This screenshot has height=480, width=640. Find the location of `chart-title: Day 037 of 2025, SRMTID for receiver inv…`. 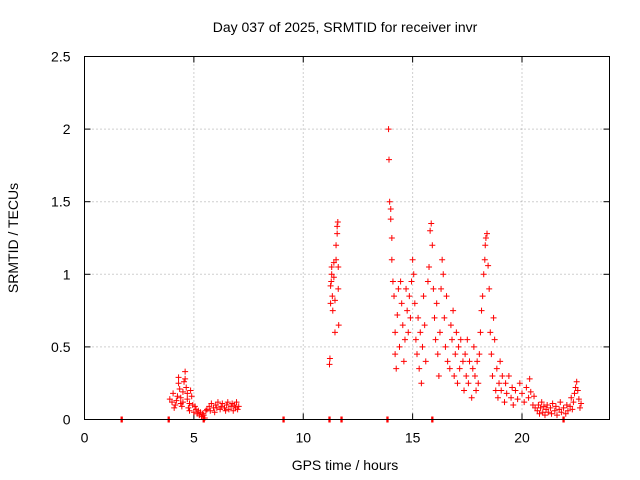

chart-title: Day 037 of 2025, SRMTID for receiver inv… is located at coordinates (345, 27).